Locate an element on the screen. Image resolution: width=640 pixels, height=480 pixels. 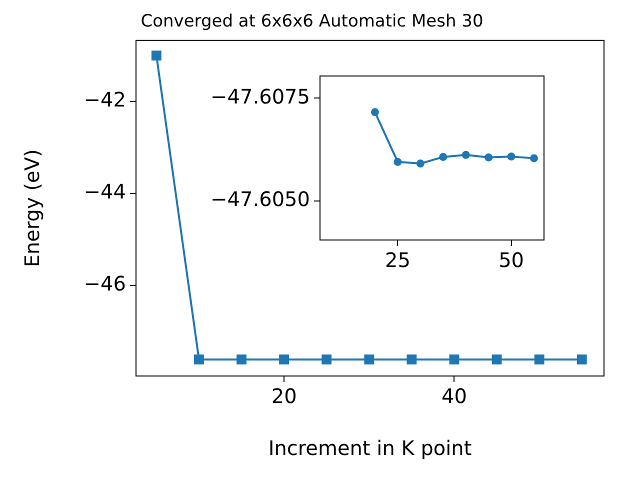
y-tick-label: −47.6050 is located at coordinates (260, 199).